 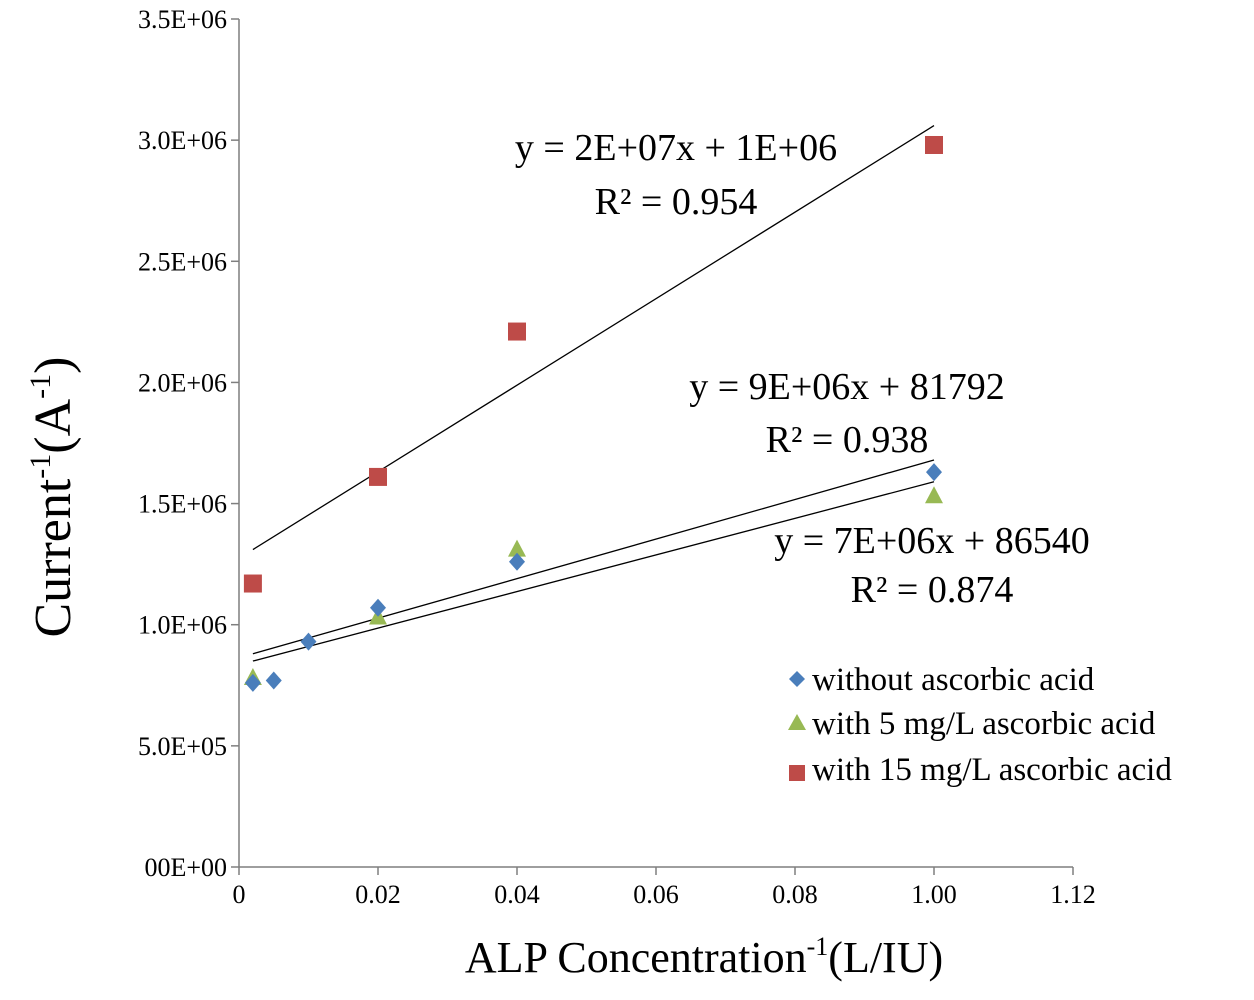 What do you see at coordinates (676, 202) in the screenshot?
I see `r2-15mg: R² = 0.954` at bounding box center [676, 202].